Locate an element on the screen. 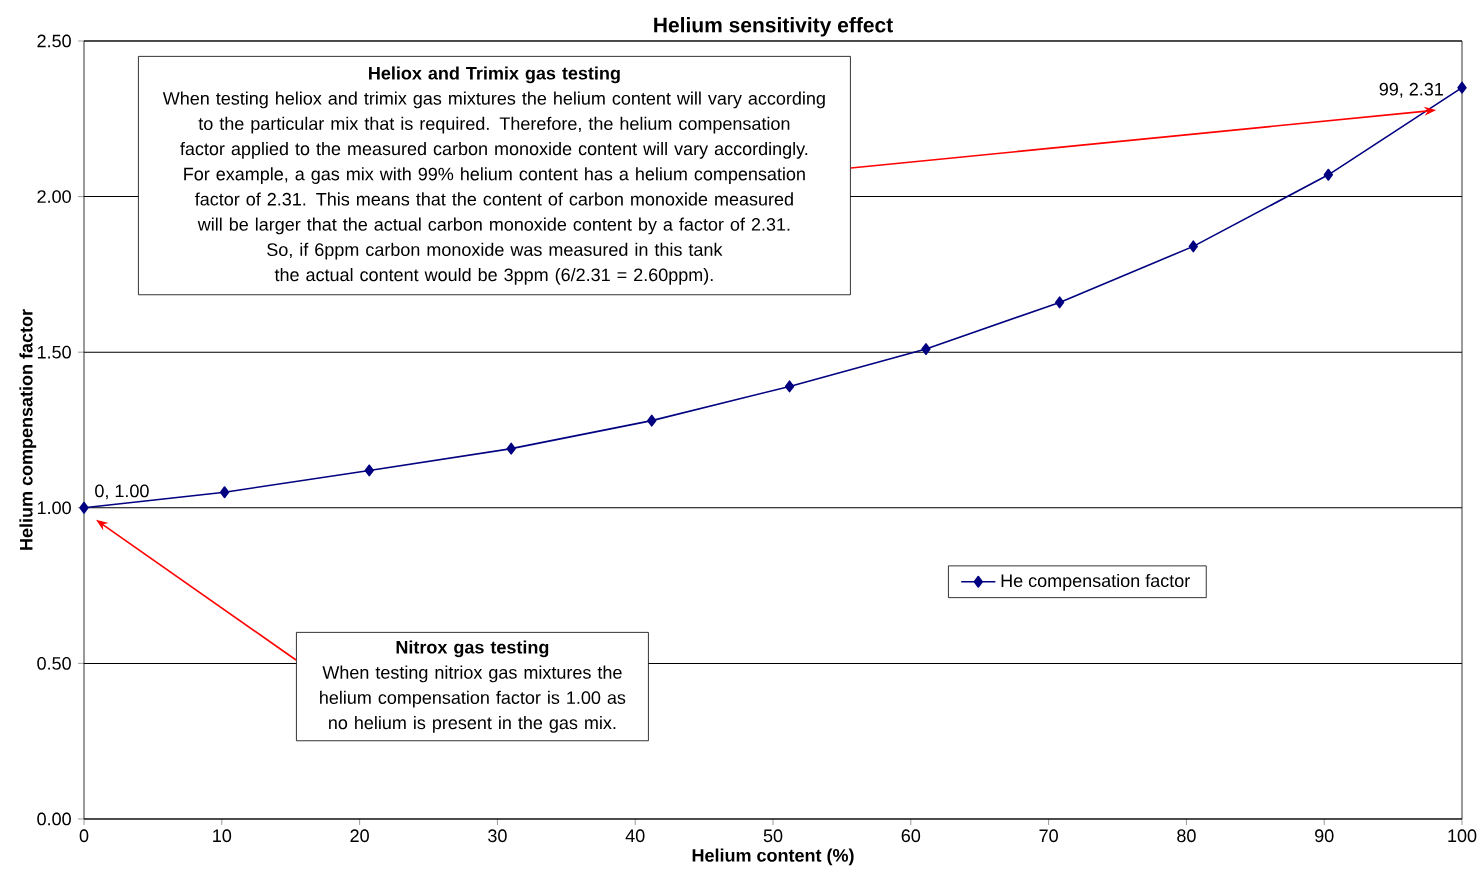 The height and width of the screenshot is (876, 1482). x-tick-label: 60 is located at coordinates (911, 836).